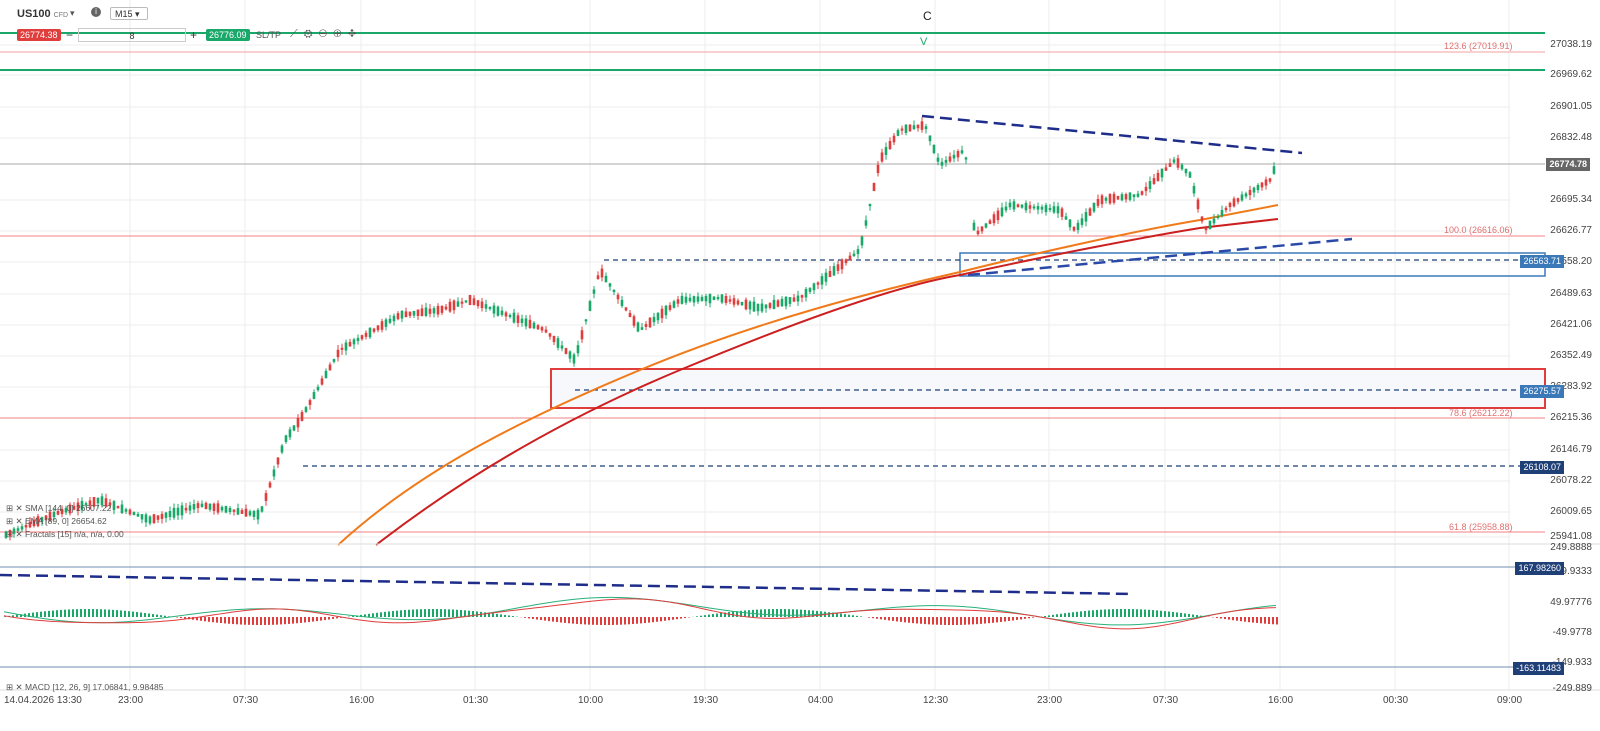 This screenshot has width=1600, height=731. I want to click on indicator-lower-tag: -163.11483, so click(1538, 668).